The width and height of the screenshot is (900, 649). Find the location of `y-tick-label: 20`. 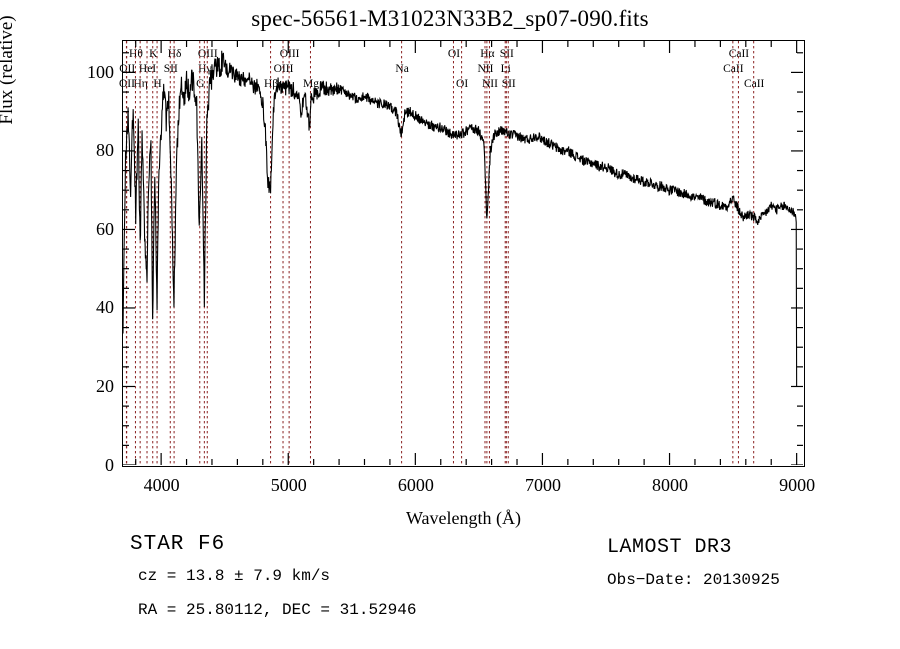

y-tick-label: 20 is located at coordinates (105, 385).